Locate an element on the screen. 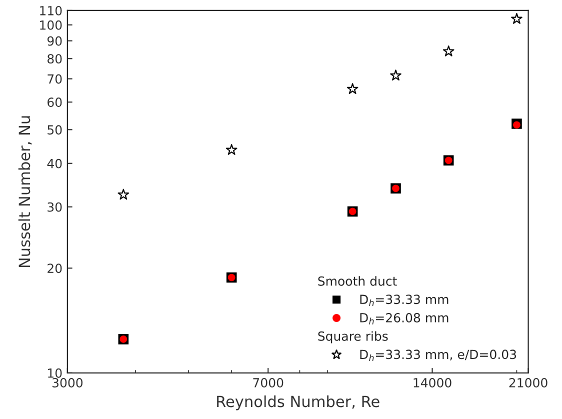 The image size is (562, 419). y-tick-label: 30 is located at coordinates (55, 207).